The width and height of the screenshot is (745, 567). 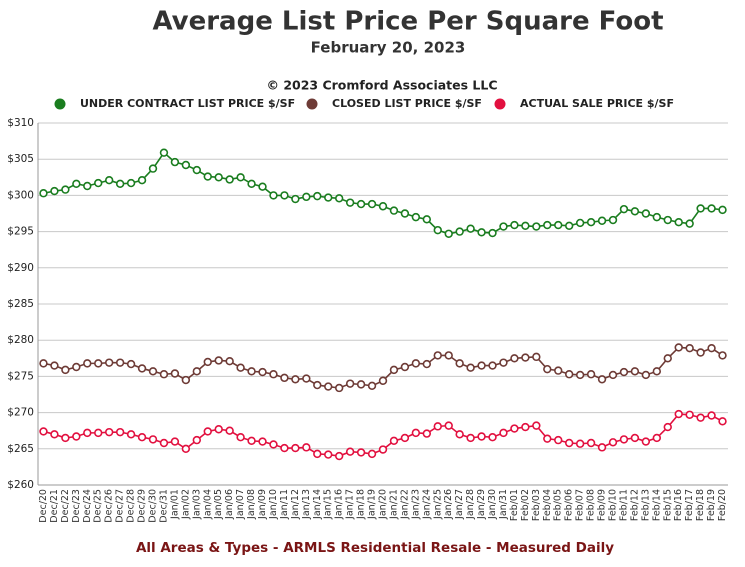 What do you see at coordinates (678, 505) in the screenshot?
I see `x-tick-label: Feb/16` at bounding box center [678, 505].